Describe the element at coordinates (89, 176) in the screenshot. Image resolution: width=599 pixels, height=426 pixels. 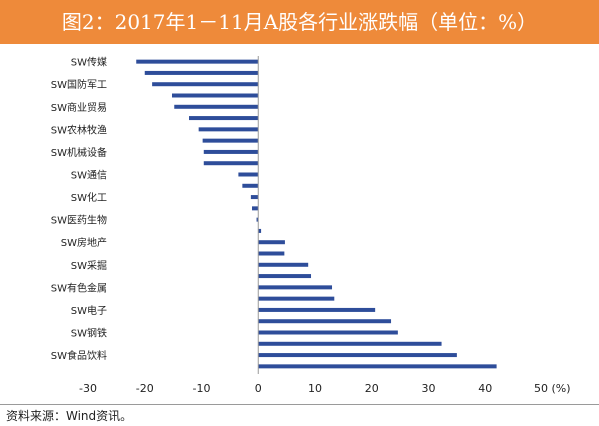
I see `category-label: SW通信` at that location.